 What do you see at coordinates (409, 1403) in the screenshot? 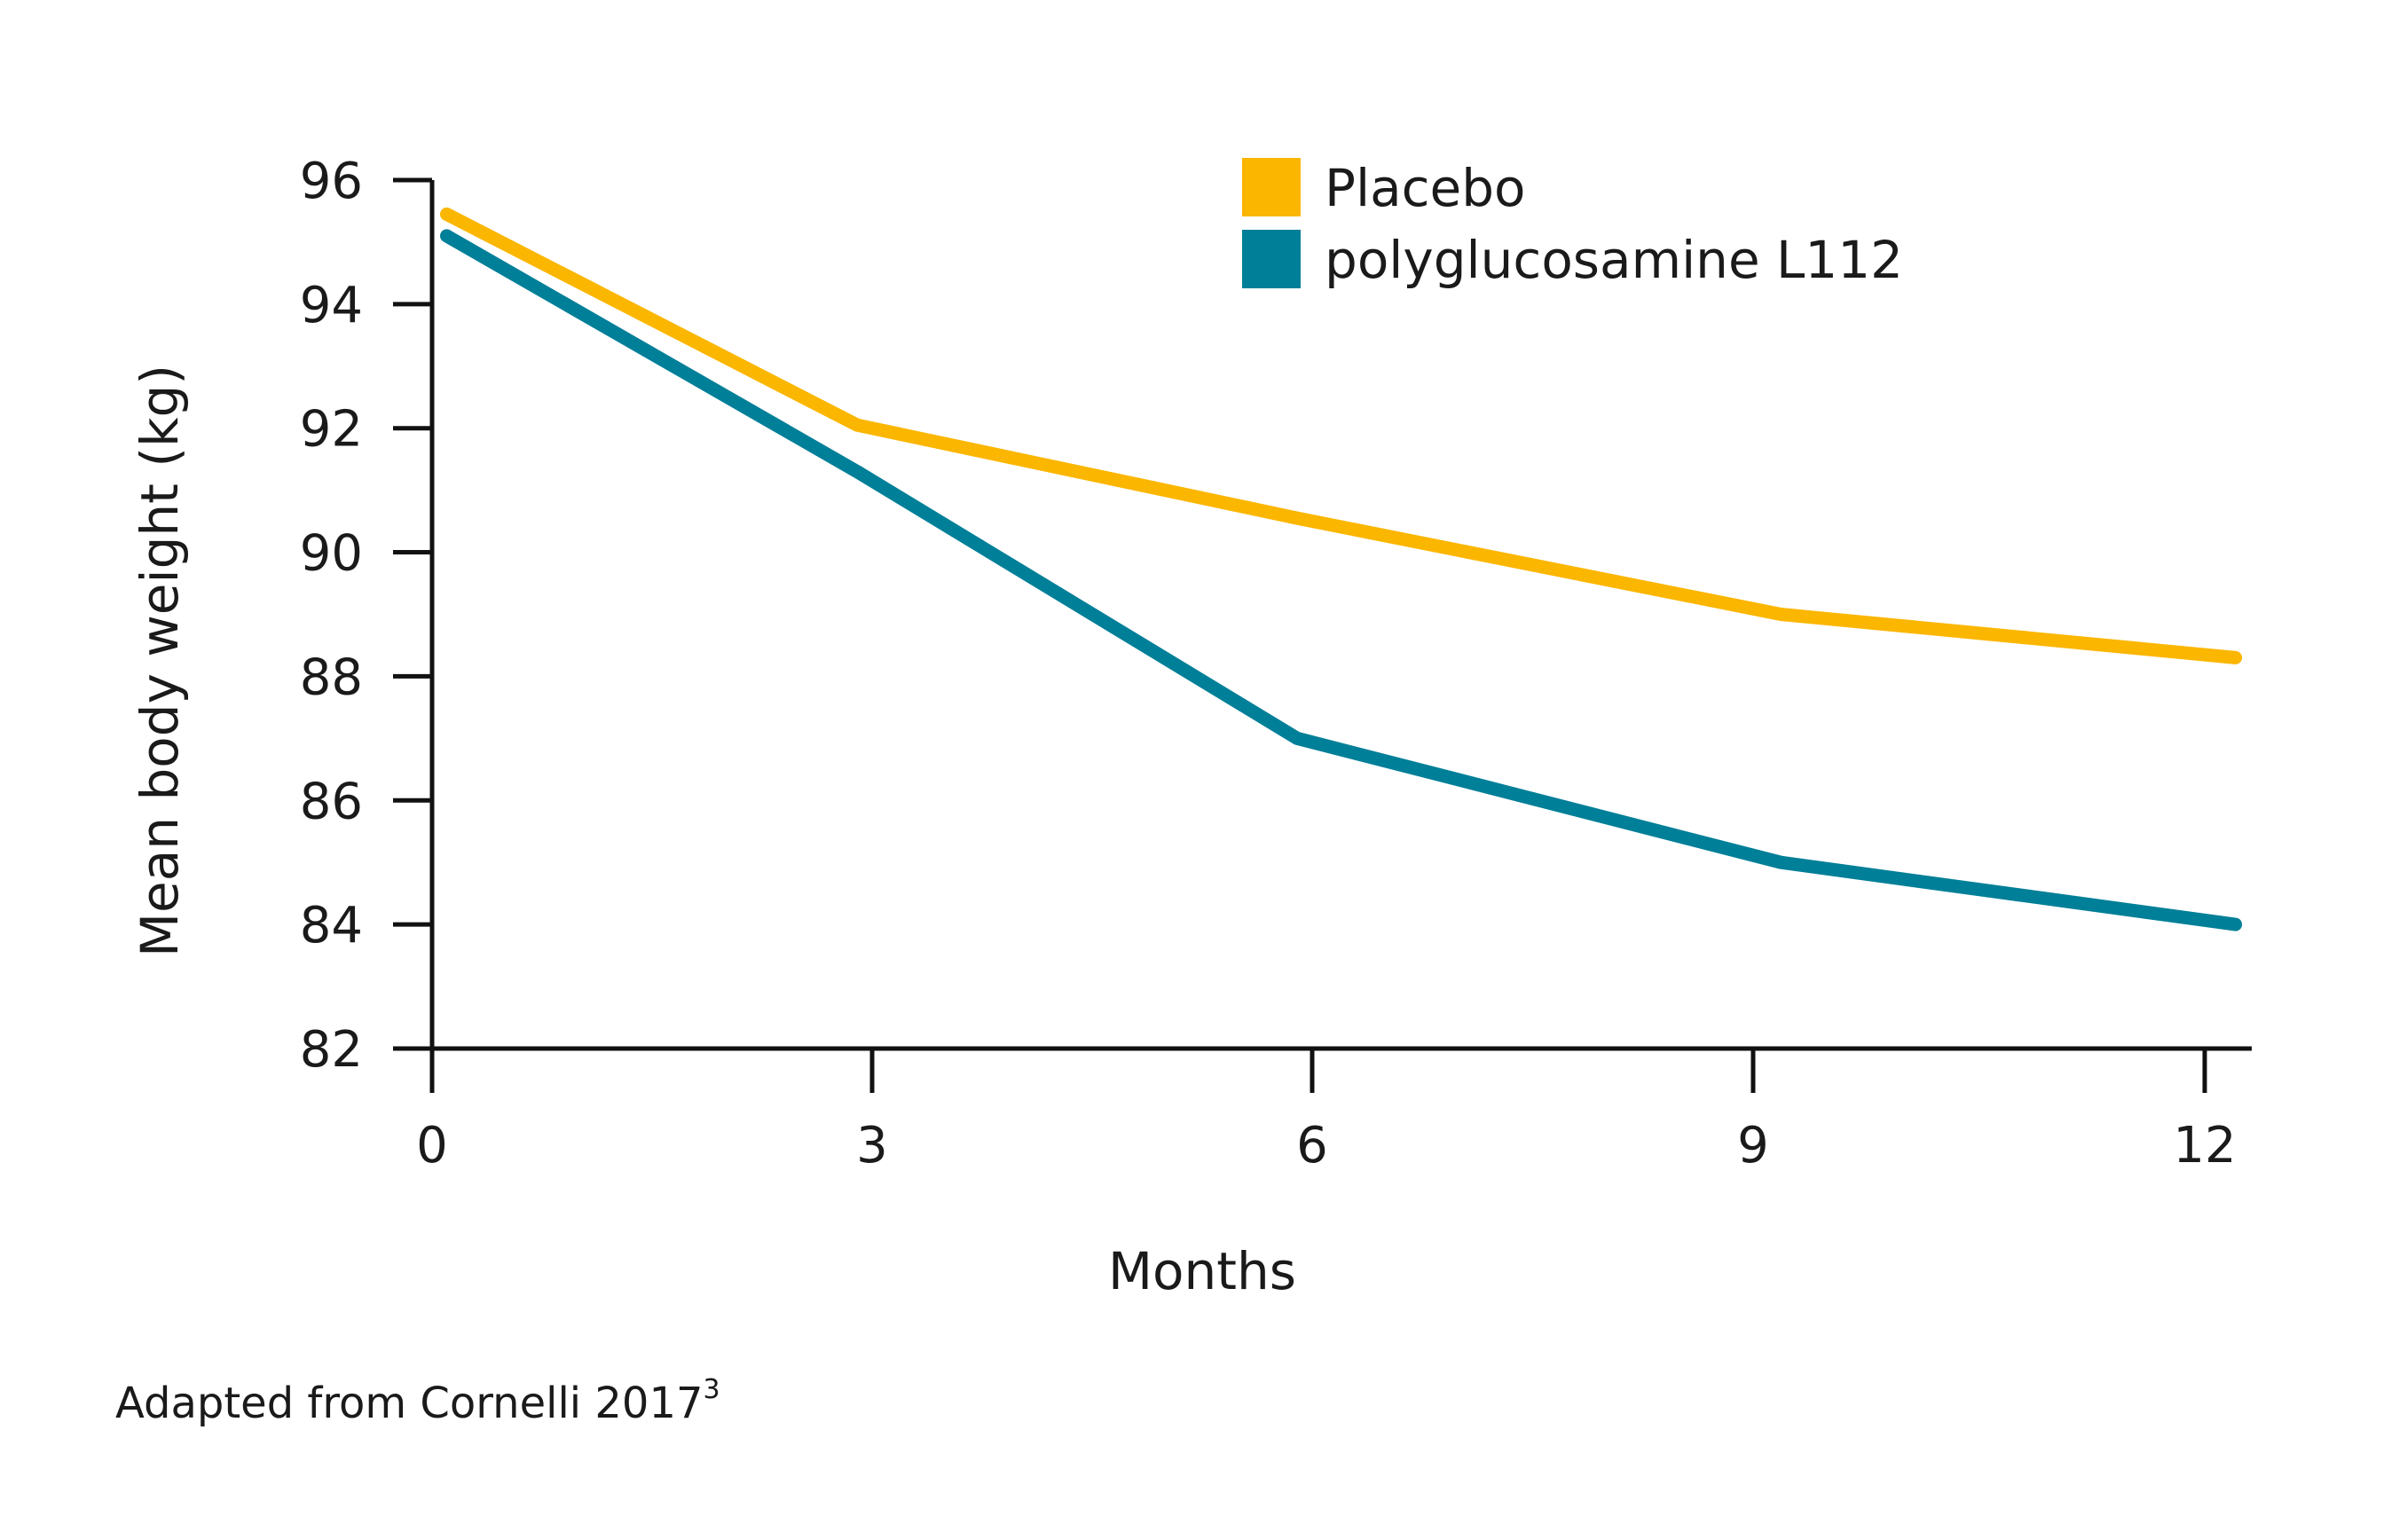
I see `source-text: Adapted from Cornelli 2017` at bounding box center [409, 1403].